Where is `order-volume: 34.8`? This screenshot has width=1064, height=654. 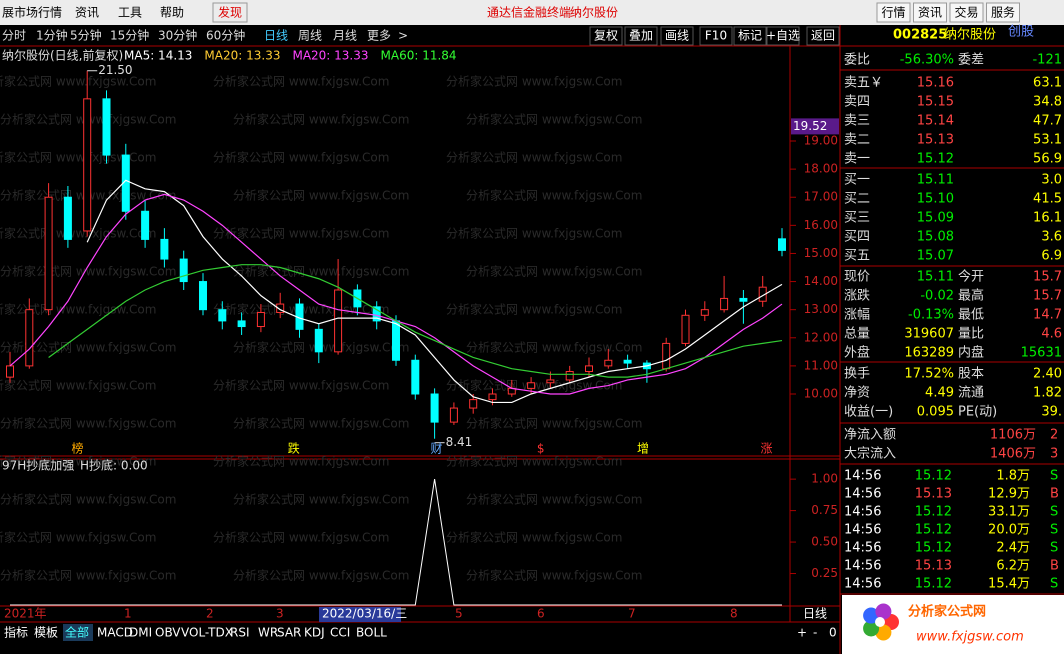 order-volume: 34.8 is located at coordinates (1047, 102).